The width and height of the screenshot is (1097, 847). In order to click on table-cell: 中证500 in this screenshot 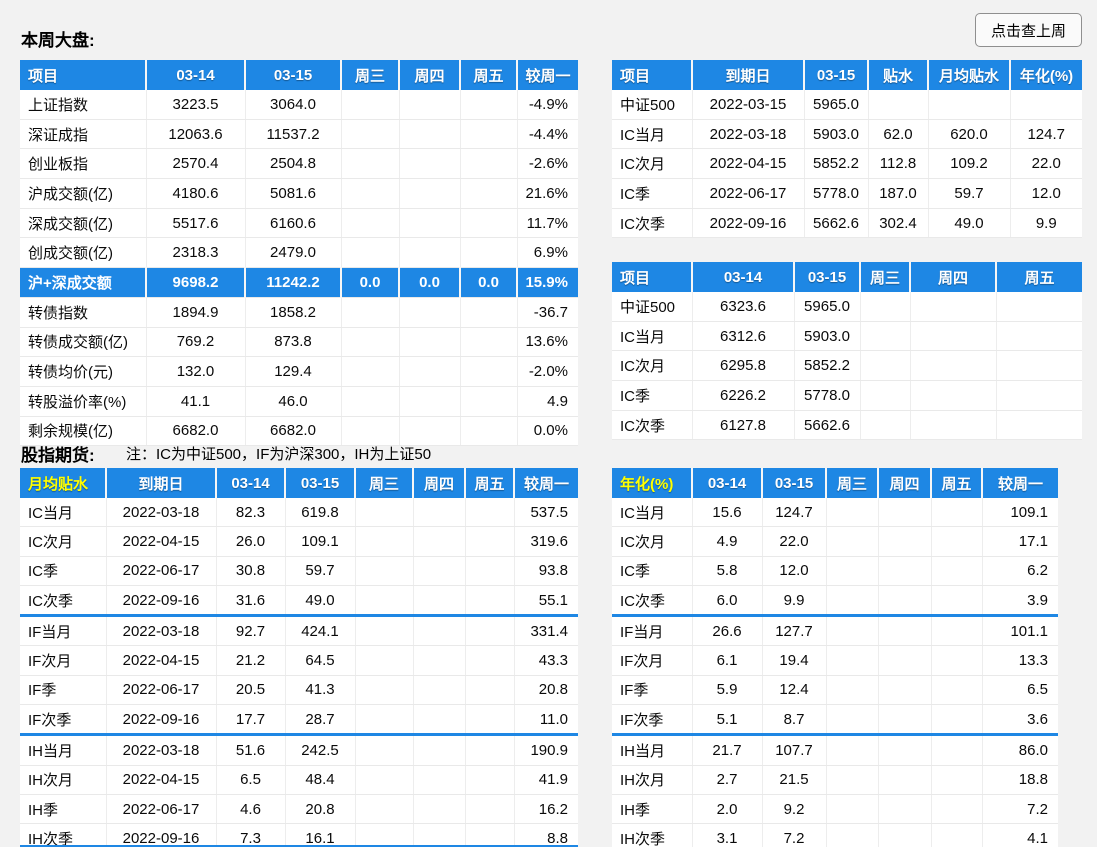, I will do `click(652, 307)`.